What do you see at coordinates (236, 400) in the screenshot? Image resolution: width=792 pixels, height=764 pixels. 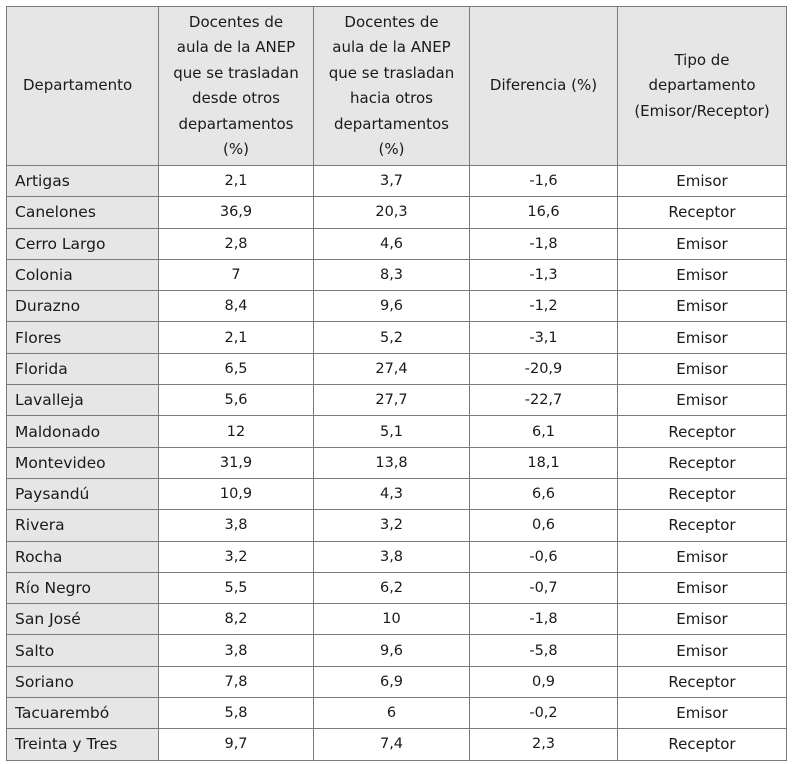 I see `cell-desde: 5,6` at bounding box center [236, 400].